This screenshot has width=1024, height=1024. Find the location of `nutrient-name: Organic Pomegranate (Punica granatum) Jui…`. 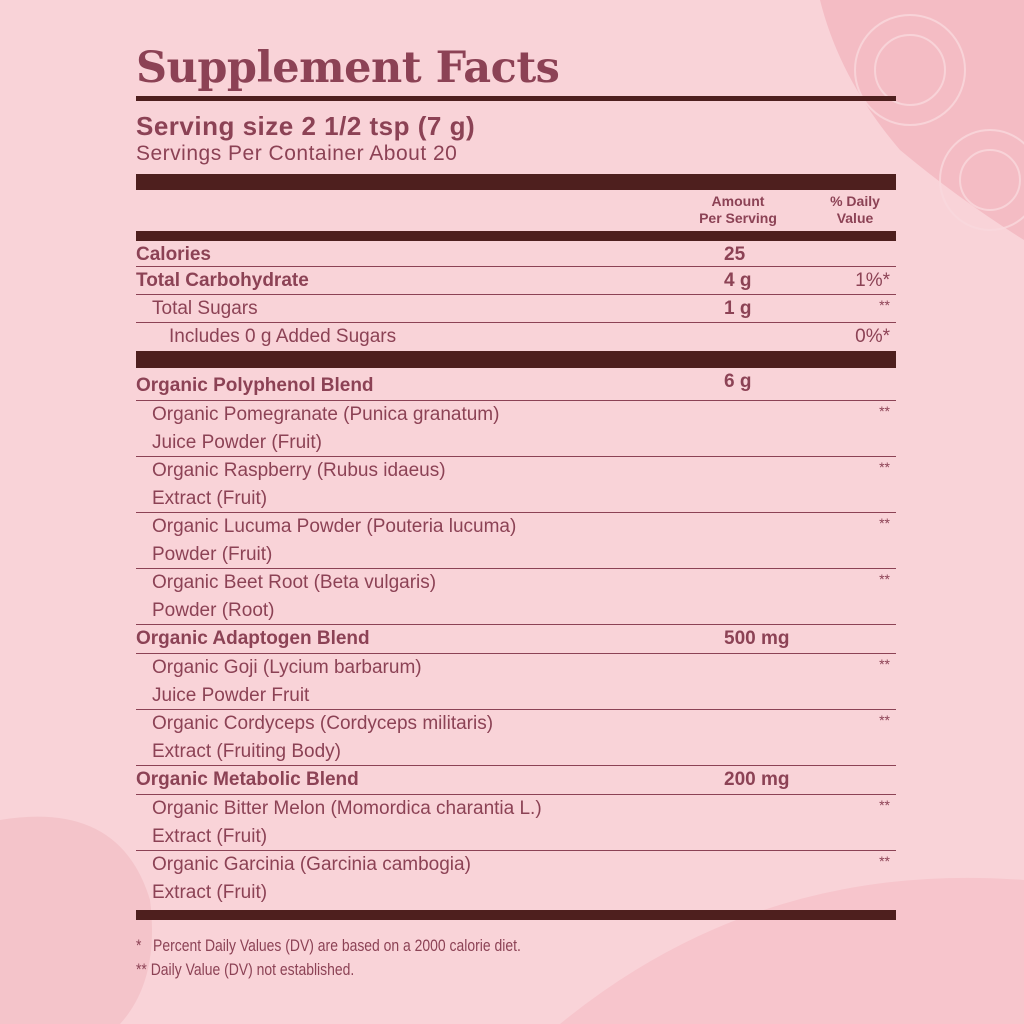

nutrient-name: Organic Pomegranate (Punica granatum) Jui… is located at coordinates (326, 428).